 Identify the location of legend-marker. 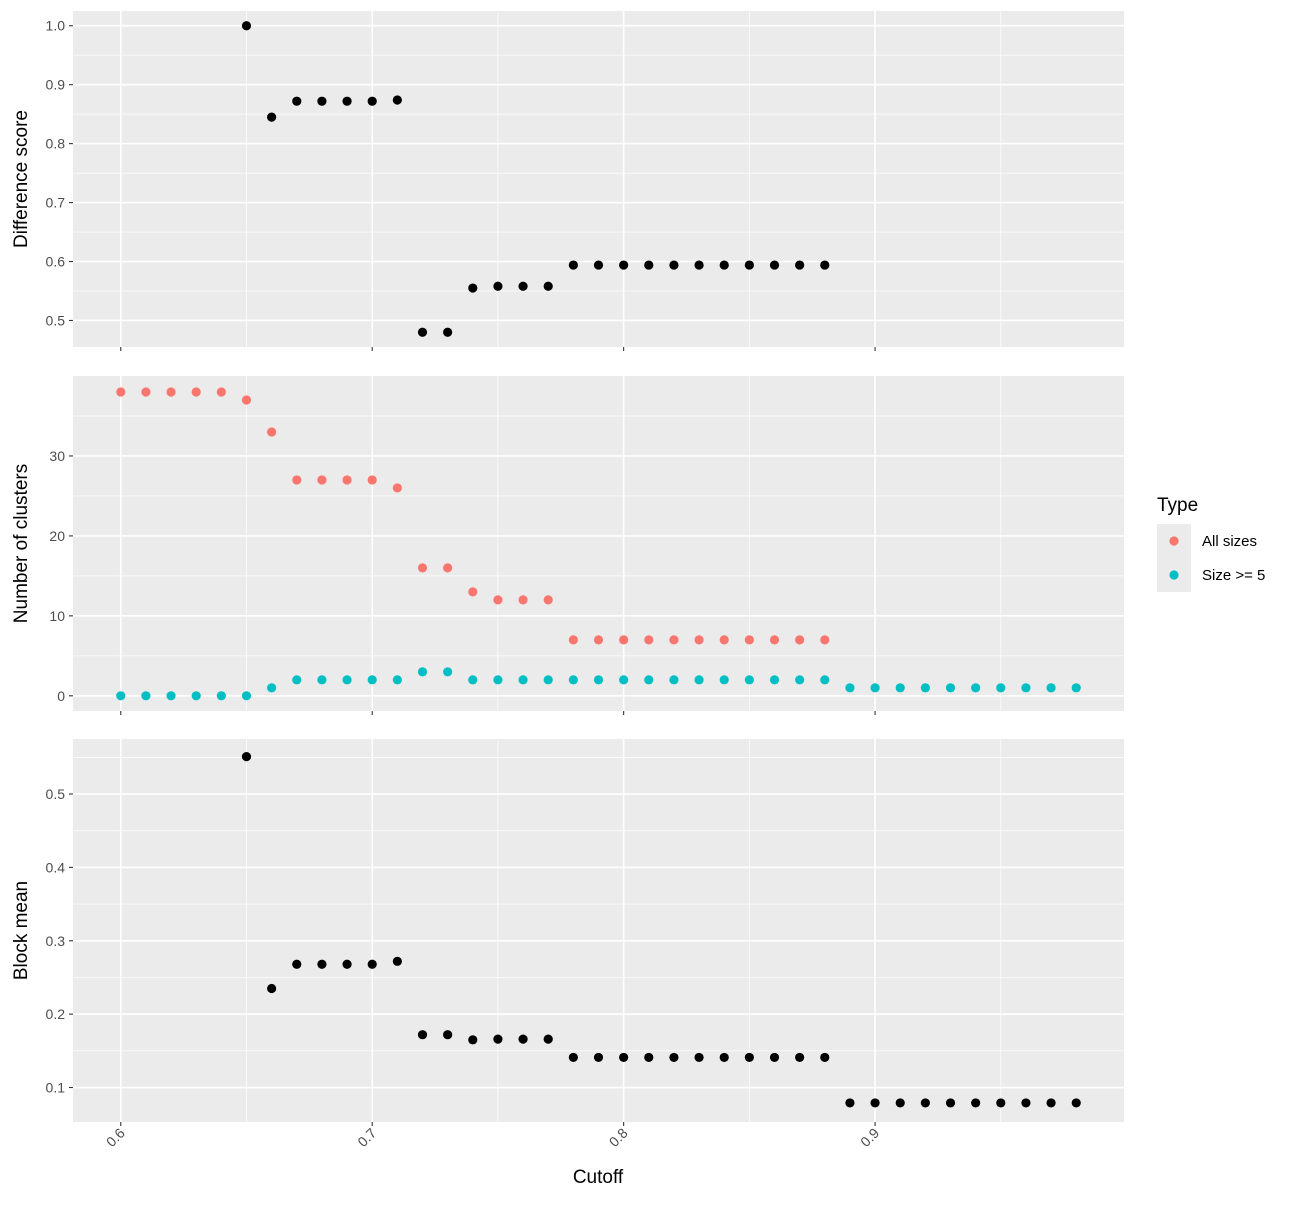
(1174, 575).